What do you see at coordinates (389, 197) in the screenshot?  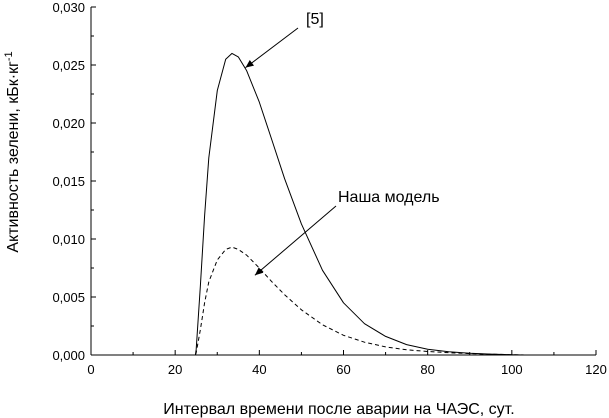 I see `annotation-our-model: Наша модель` at bounding box center [389, 197].